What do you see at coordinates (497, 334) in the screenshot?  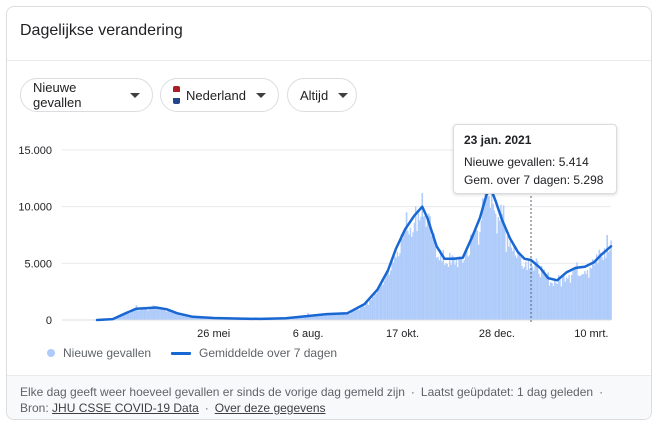 I see `x-tick-label: 28 dec.` at bounding box center [497, 334].